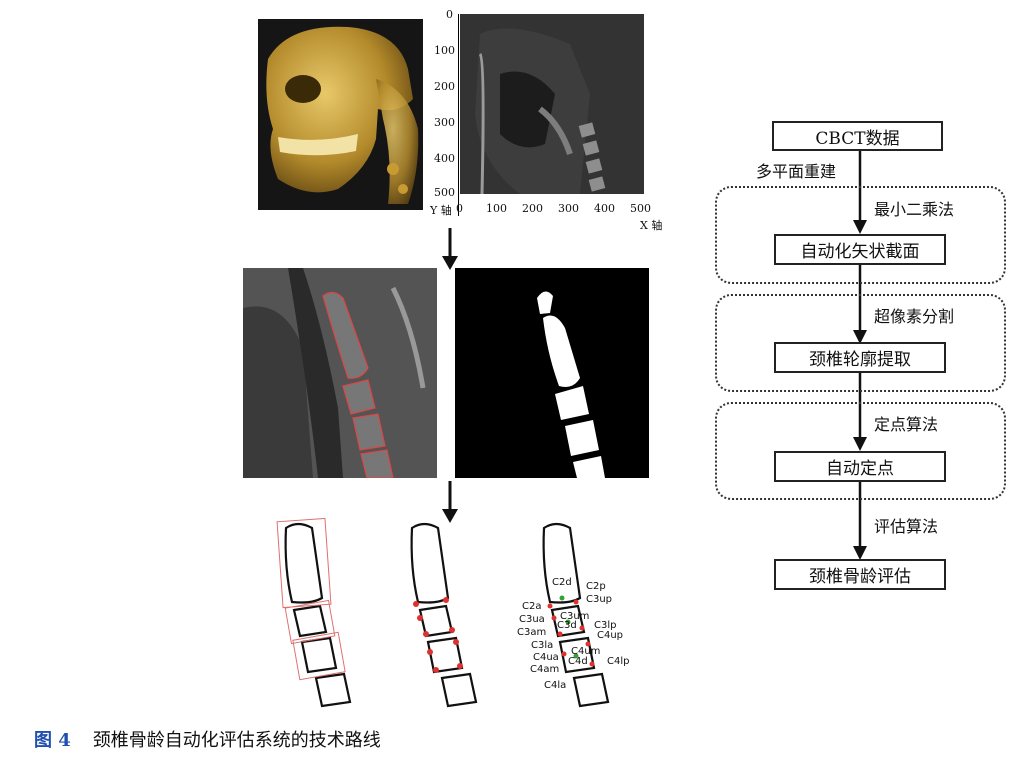 The image size is (1034, 762). What do you see at coordinates (458, 115) in the screenshot?
I see `ct-y-axis` at bounding box center [458, 115].